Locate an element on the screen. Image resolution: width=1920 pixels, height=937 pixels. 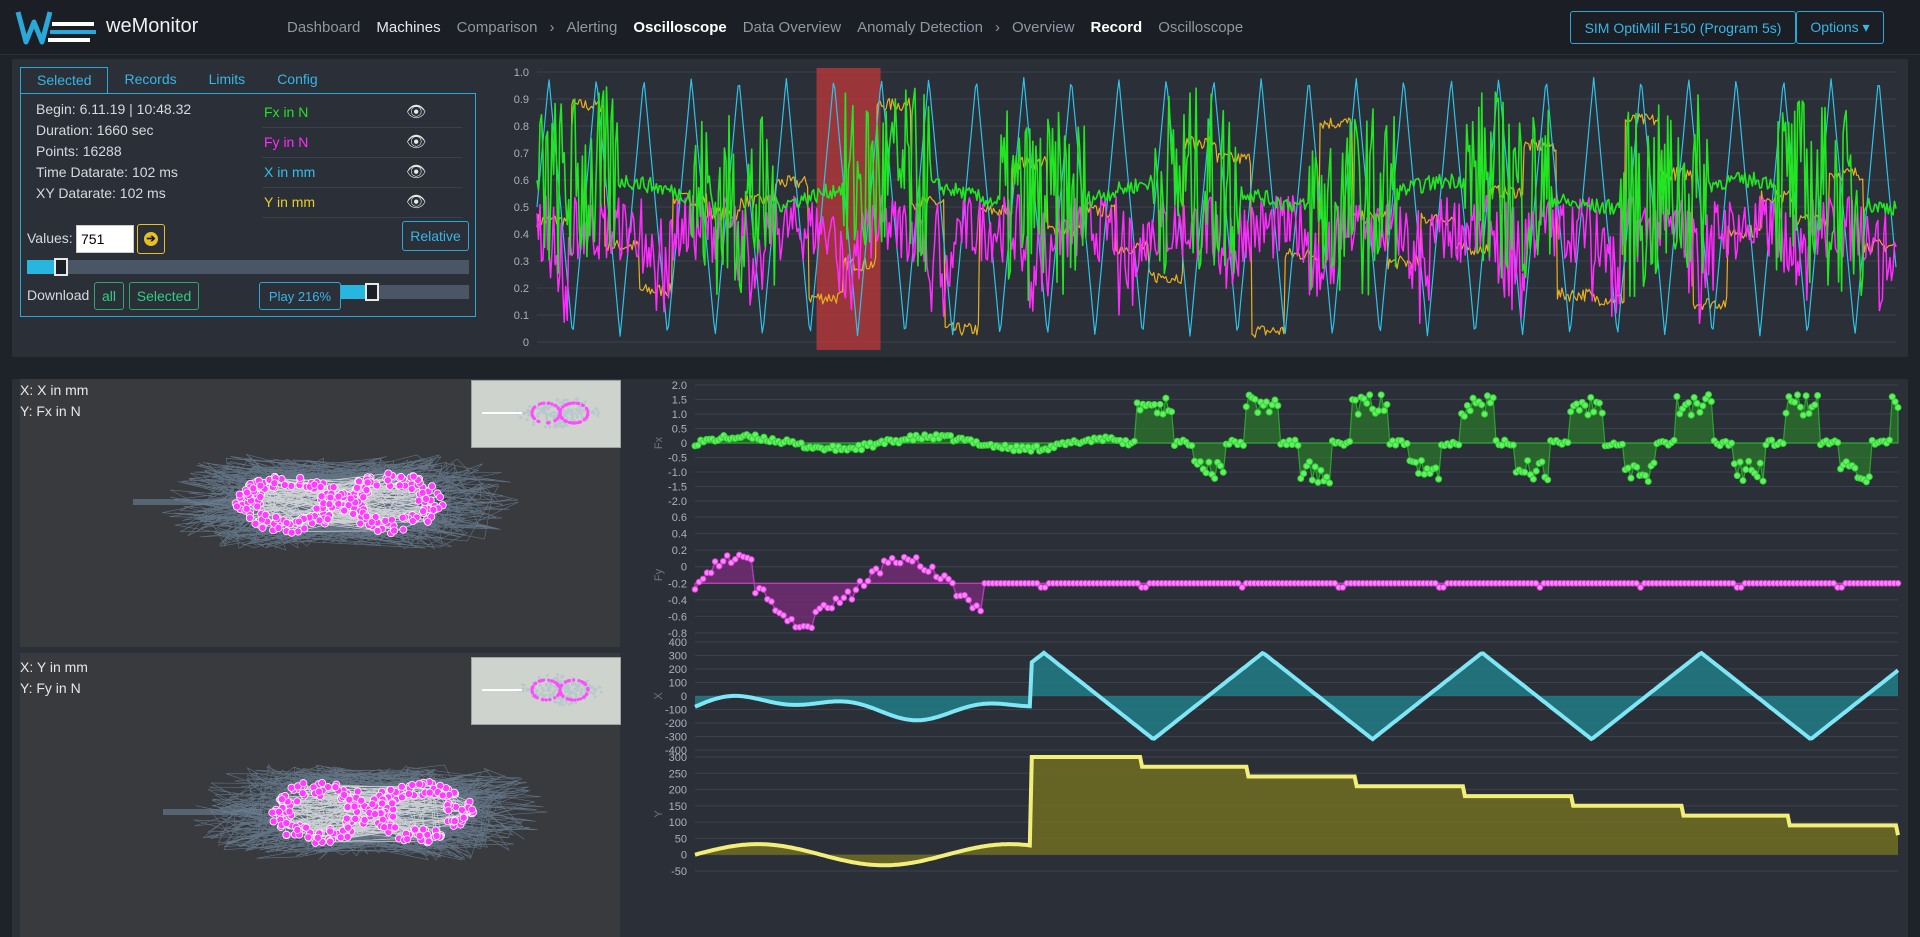
tab-selected: Selected is located at coordinates (64, 80).